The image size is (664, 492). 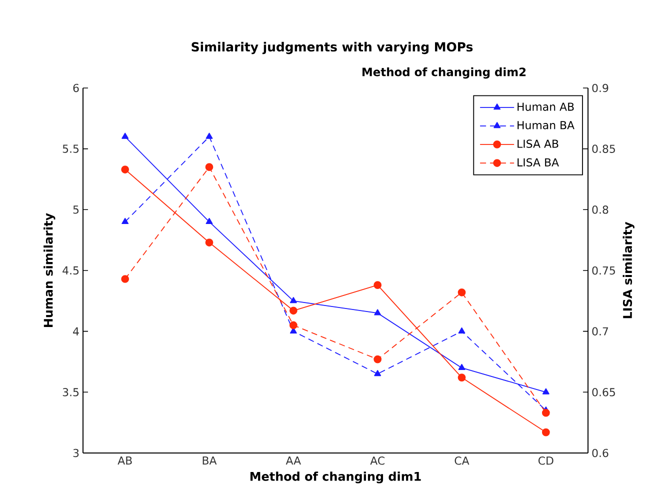 I want to click on y-tick-label: 5.5, so click(x=70, y=148).